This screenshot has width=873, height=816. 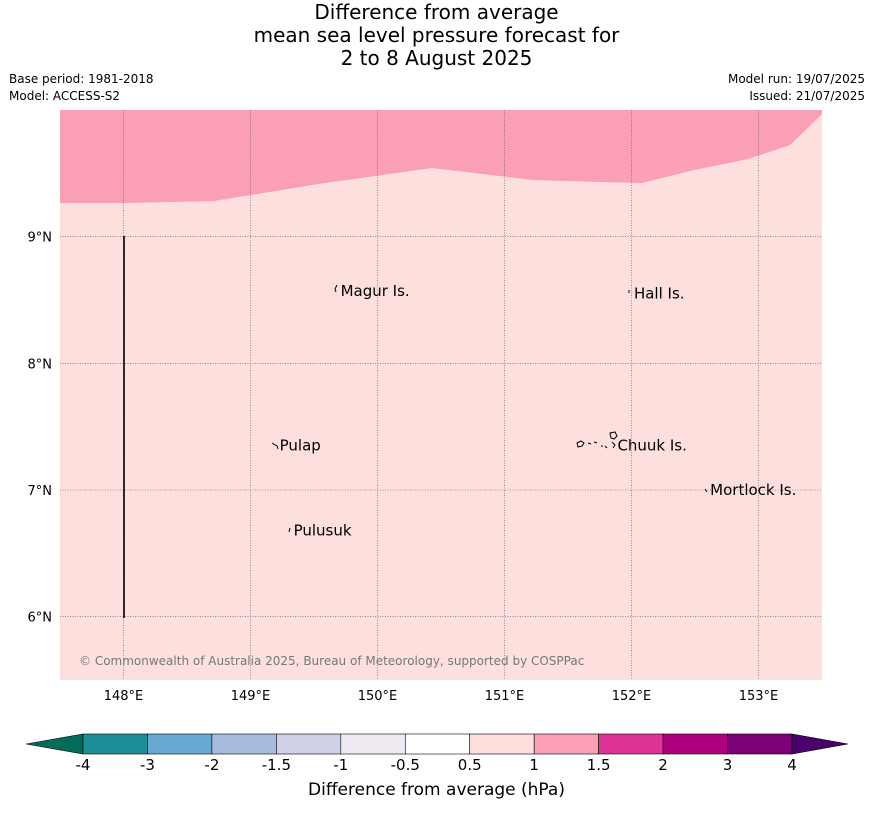 I want to click on place-label: Chuuk Is., so click(x=651, y=446).